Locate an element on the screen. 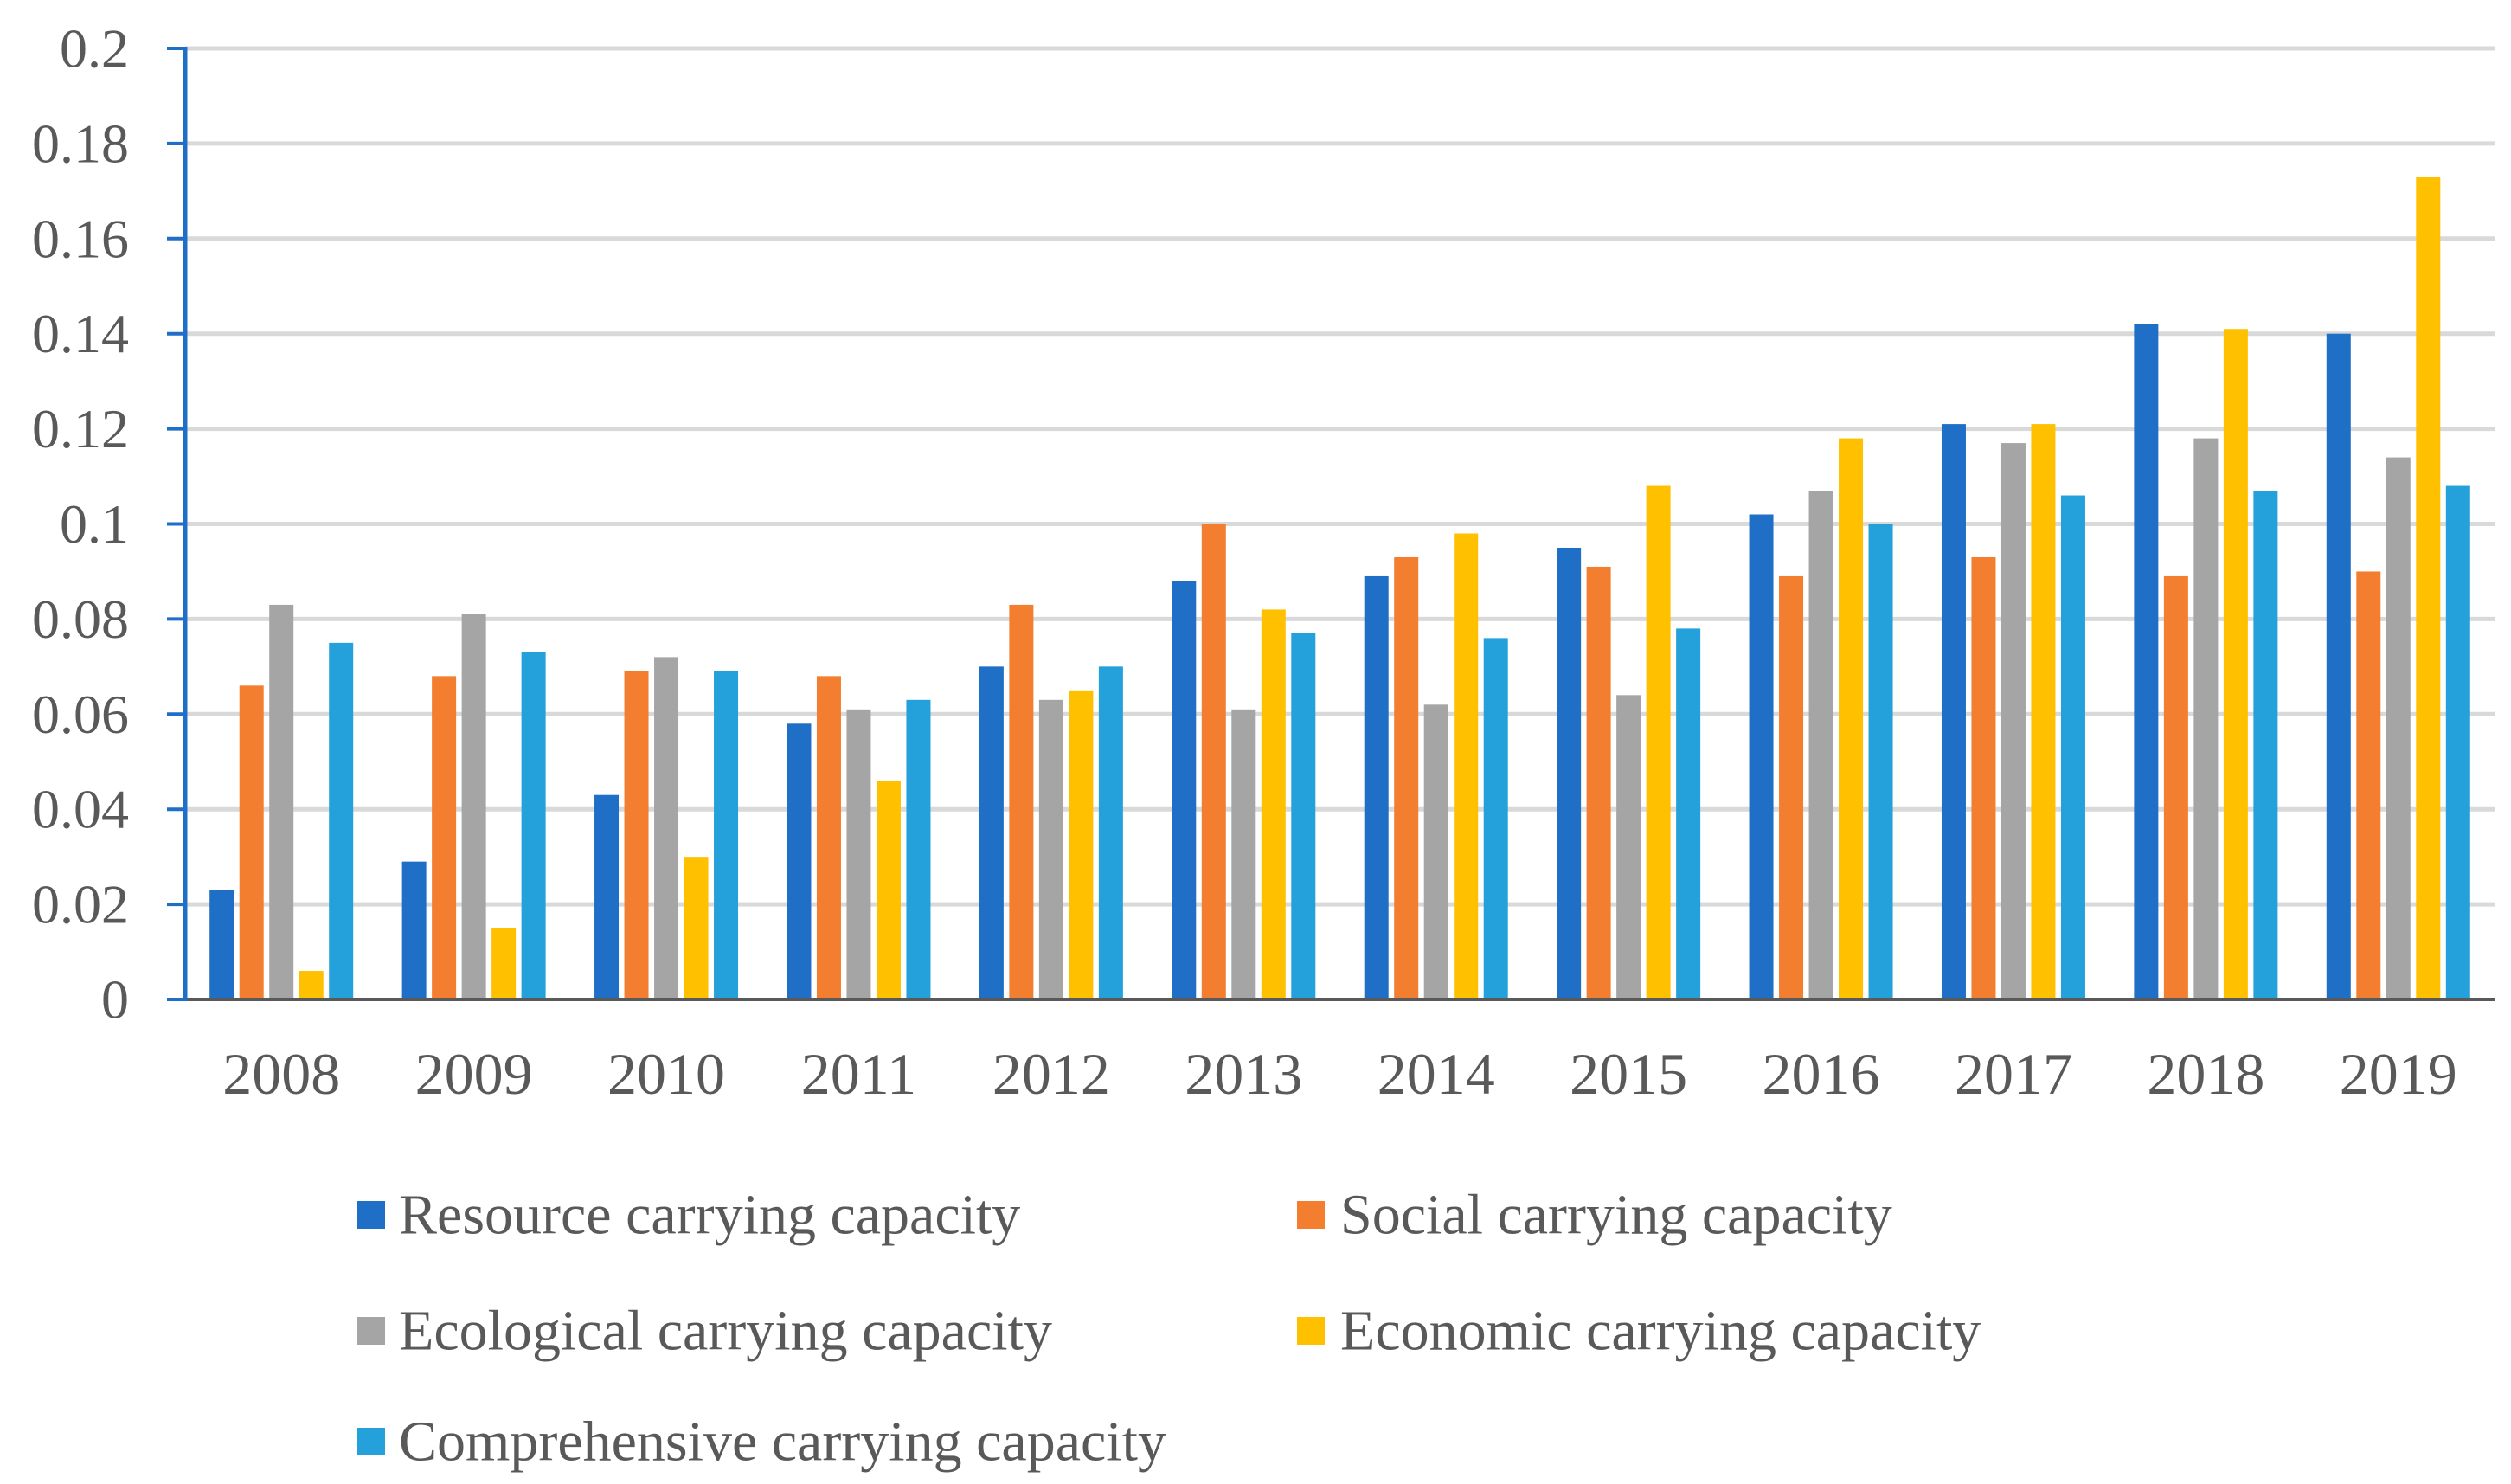 This screenshot has height=1484, width=2511. legend-item-economic: Economic carrying capacity is located at coordinates (1639, 1331).